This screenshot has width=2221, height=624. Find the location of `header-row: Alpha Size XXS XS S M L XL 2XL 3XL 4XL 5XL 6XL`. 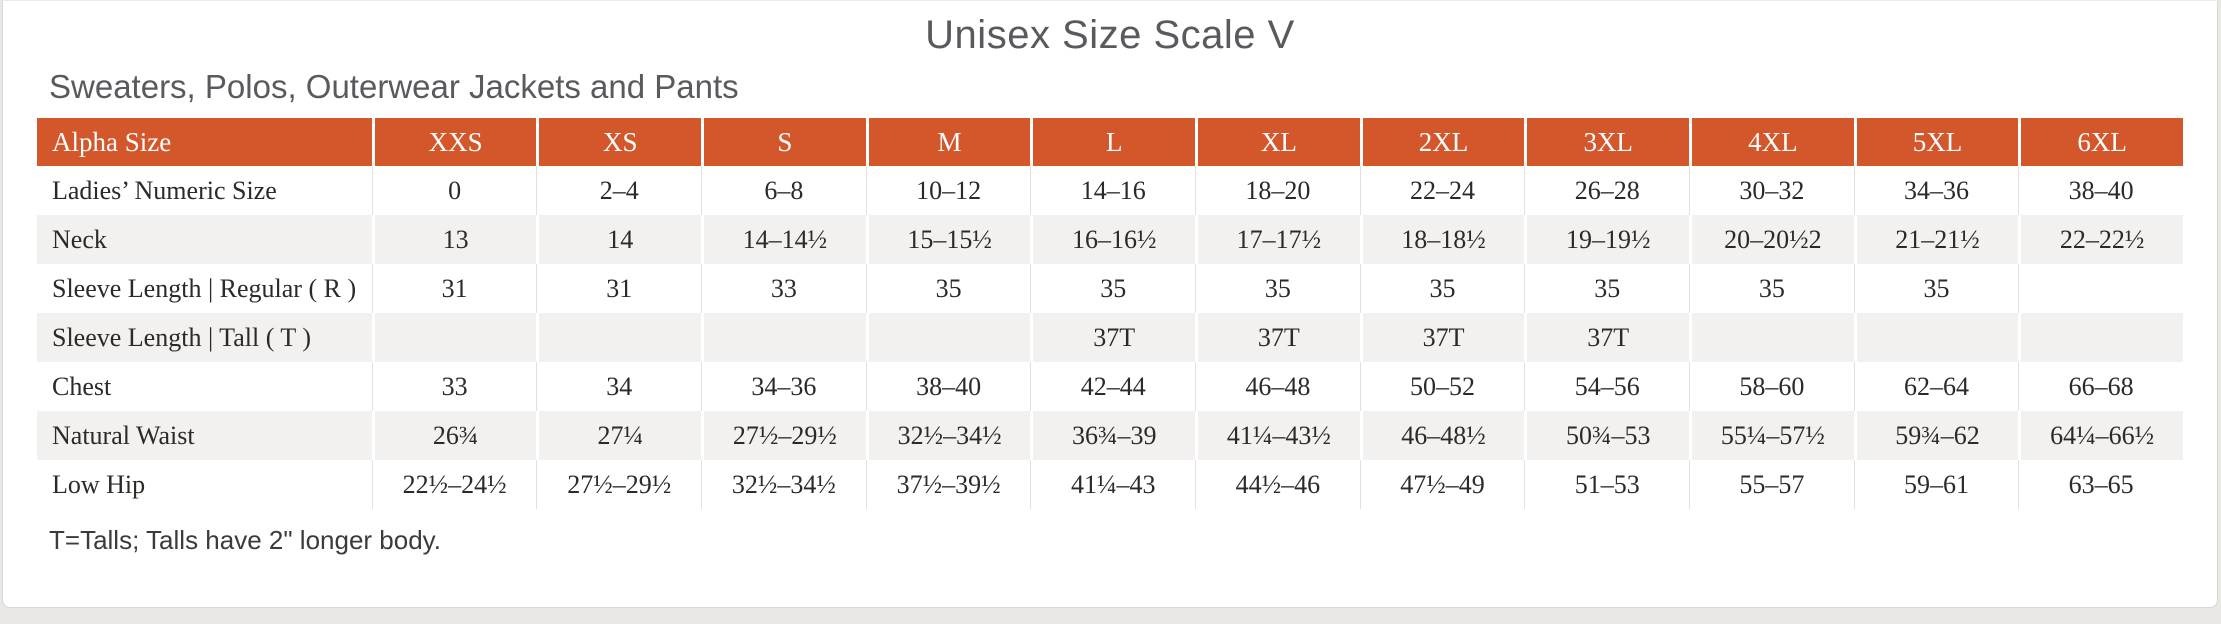

header-row: Alpha Size XXS XS S M L XL 2XL 3XL 4XL 5XL 6XL is located at coordinates (1110, 142).